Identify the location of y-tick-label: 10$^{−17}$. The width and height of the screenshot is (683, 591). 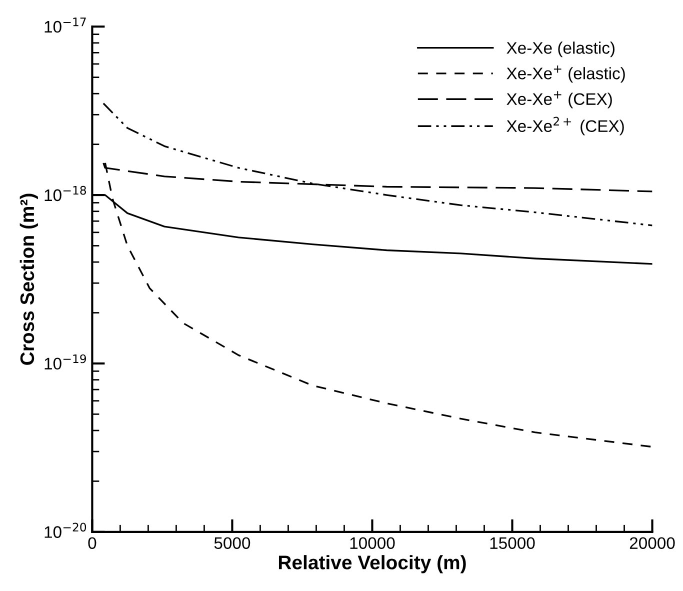
(65, 25).